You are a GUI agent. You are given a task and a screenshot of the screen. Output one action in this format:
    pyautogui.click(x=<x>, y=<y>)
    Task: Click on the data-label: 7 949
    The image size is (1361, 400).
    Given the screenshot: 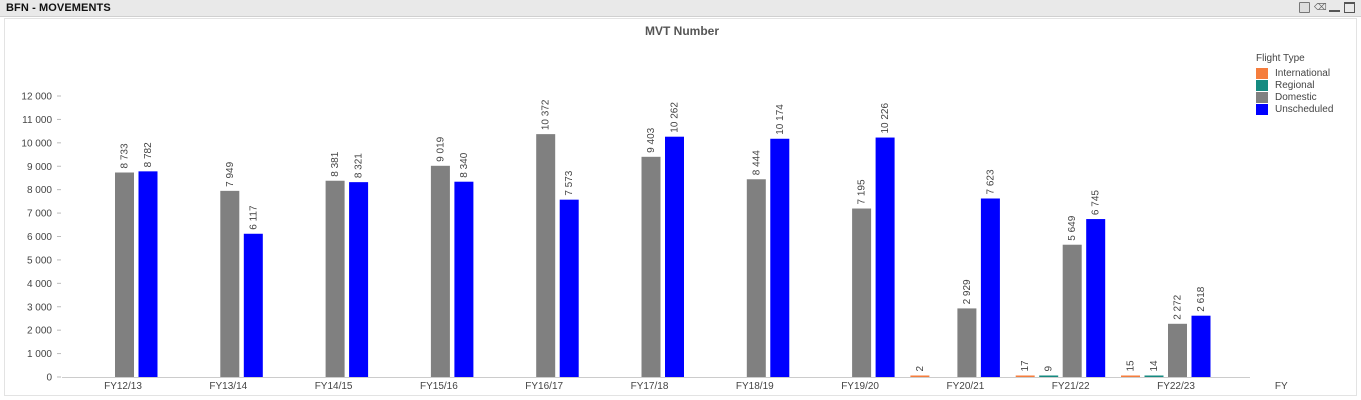 What is the action you would take?
    pyautogui.click(x=230, y=173)
    